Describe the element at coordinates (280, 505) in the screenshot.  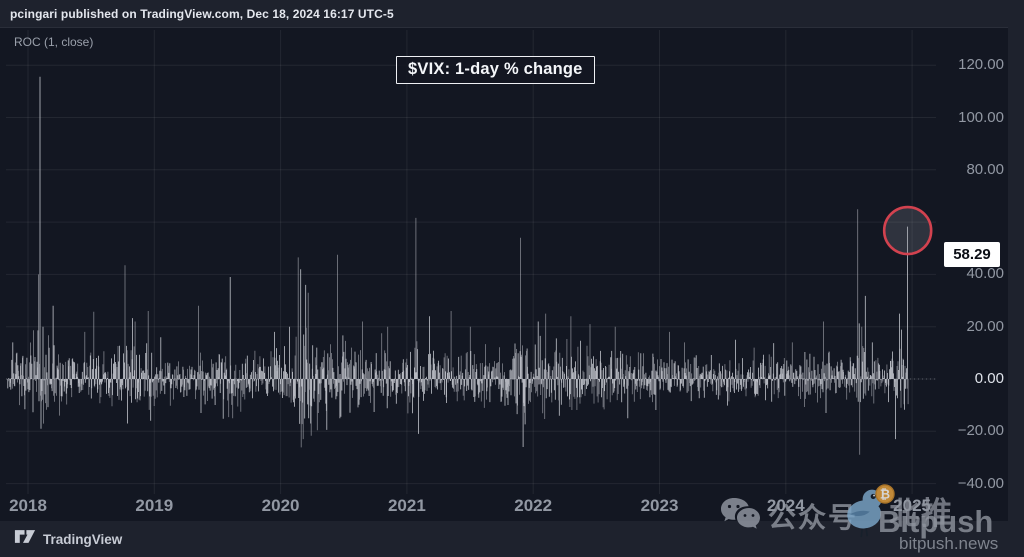
I see `x-axis-label: 2020` at that location.